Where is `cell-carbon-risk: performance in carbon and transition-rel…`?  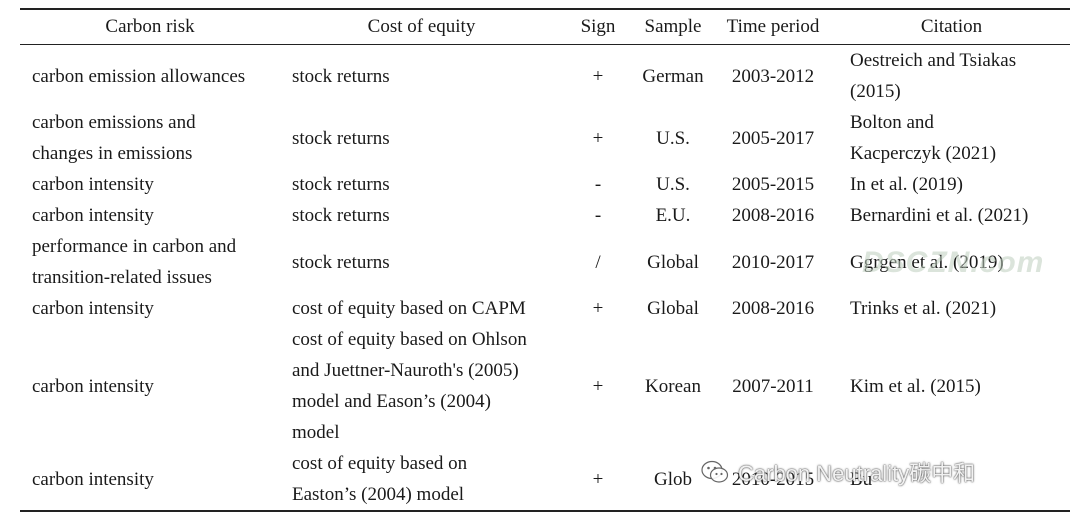 cell-carbon-risk: performance in carbon and transition-rel… is located at coordinates (134, 262).